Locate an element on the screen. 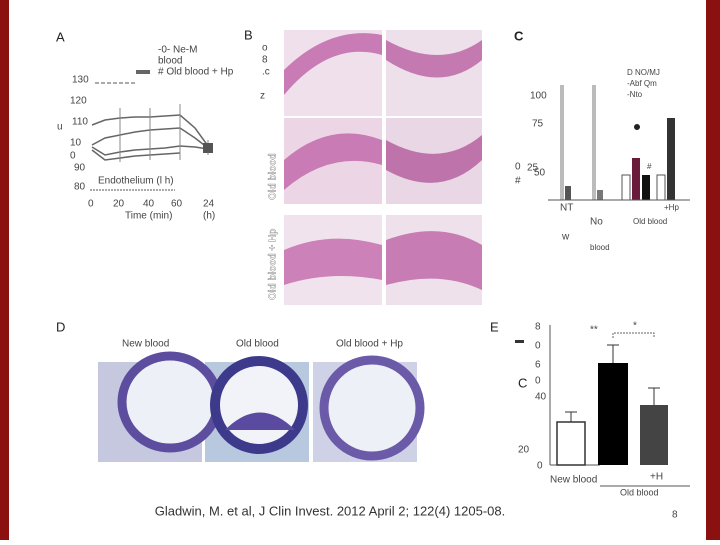 The height and width of the screenshot is (545, 720). side-text: # is located at coordinates (518, 181).